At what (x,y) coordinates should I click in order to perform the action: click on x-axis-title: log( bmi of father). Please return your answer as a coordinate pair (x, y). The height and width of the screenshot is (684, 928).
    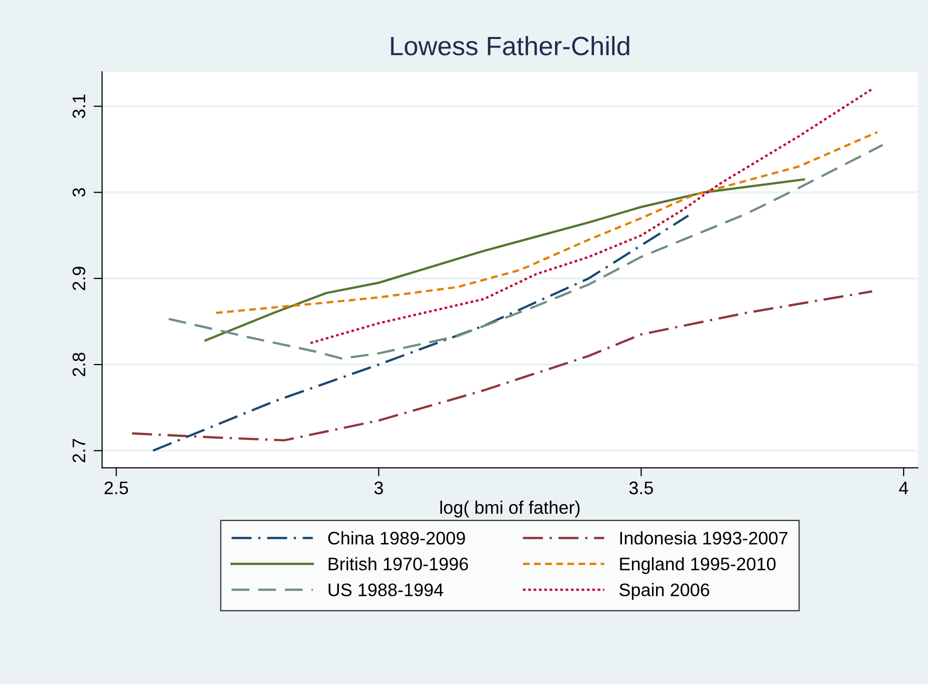
    Looking at the image, I should click on (510, 509).